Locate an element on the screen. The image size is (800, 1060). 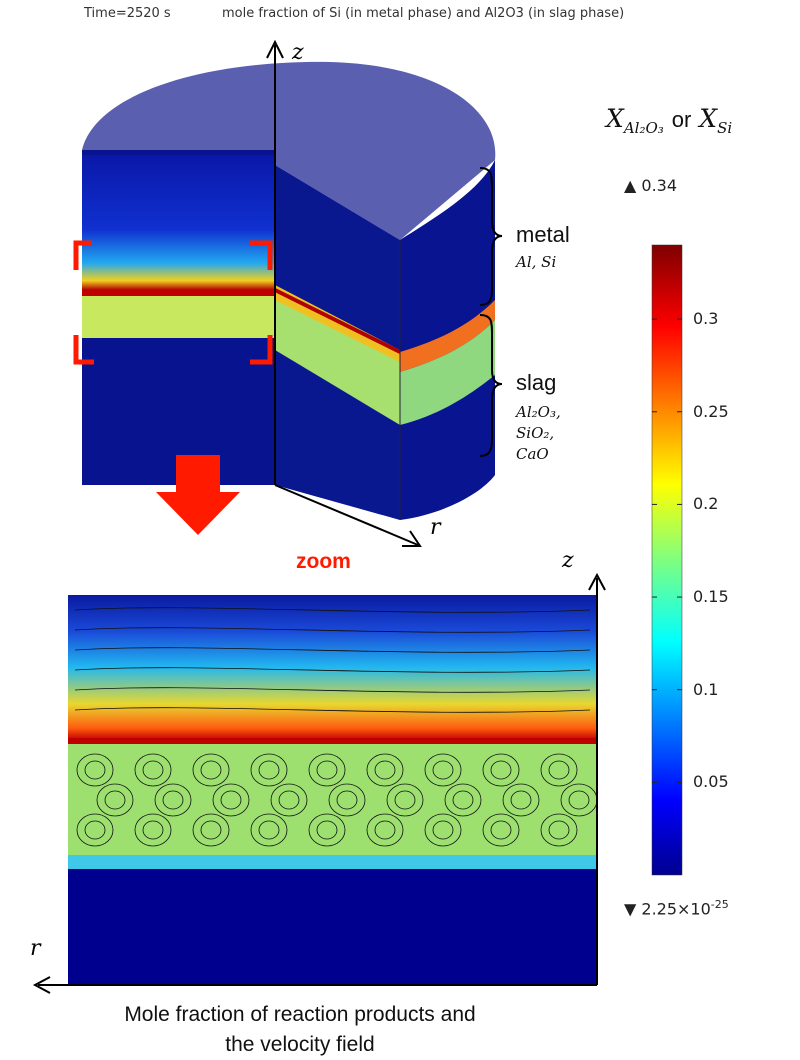
time-label: Time=2520 s is located at coordinates (127, 13).